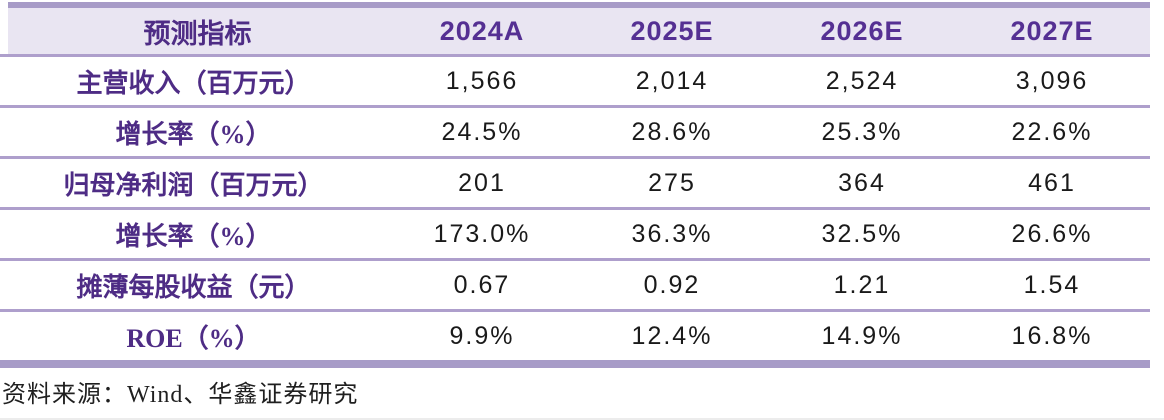  I want to click on row-metric-label: 归母净利润（百万元）, so click(193, 185).